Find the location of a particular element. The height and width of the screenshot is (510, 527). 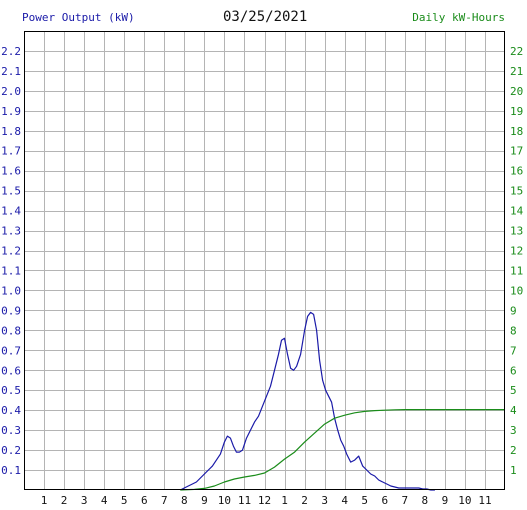

y-right-tick-label: 20 is located at coordinates (516, 91).